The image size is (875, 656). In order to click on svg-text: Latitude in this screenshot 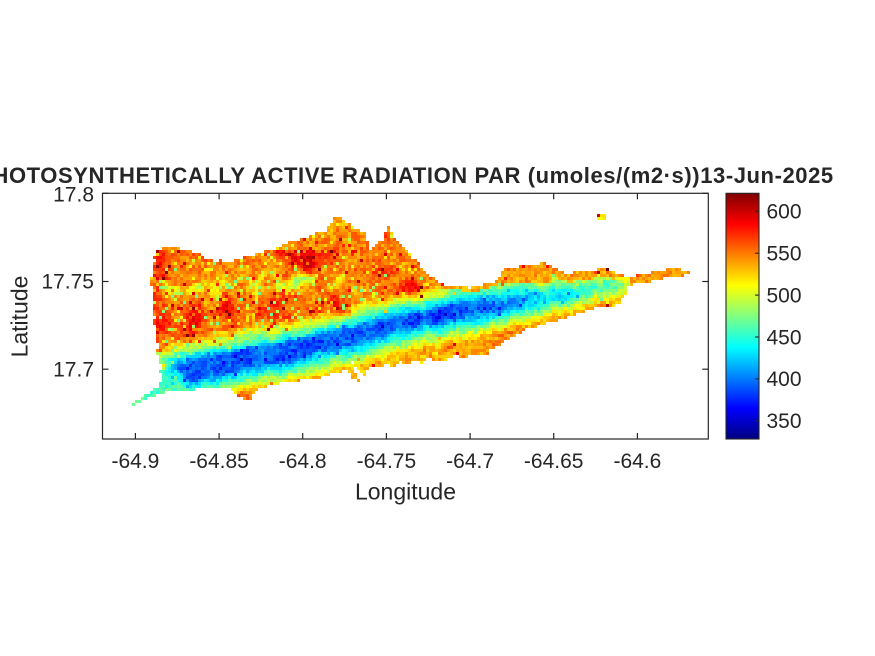, I will do `click(20, 317)`.